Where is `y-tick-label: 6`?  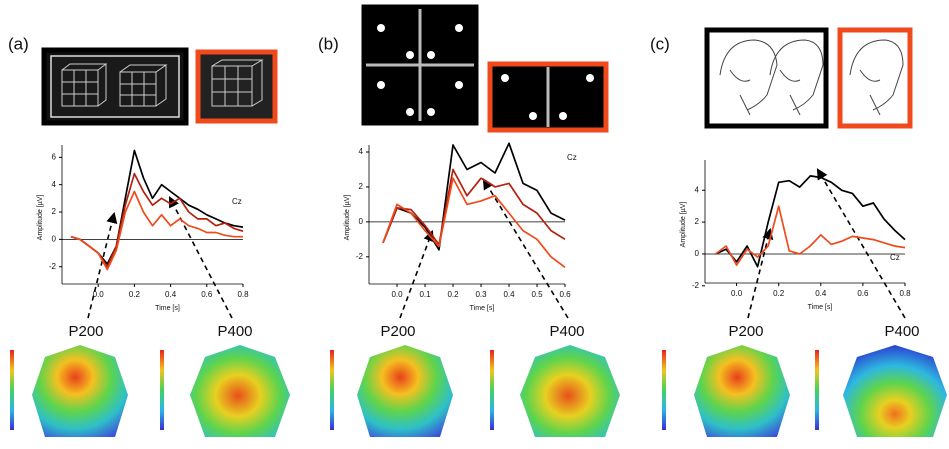 y-tick-label: 6 is located at coordinates (54, 156).